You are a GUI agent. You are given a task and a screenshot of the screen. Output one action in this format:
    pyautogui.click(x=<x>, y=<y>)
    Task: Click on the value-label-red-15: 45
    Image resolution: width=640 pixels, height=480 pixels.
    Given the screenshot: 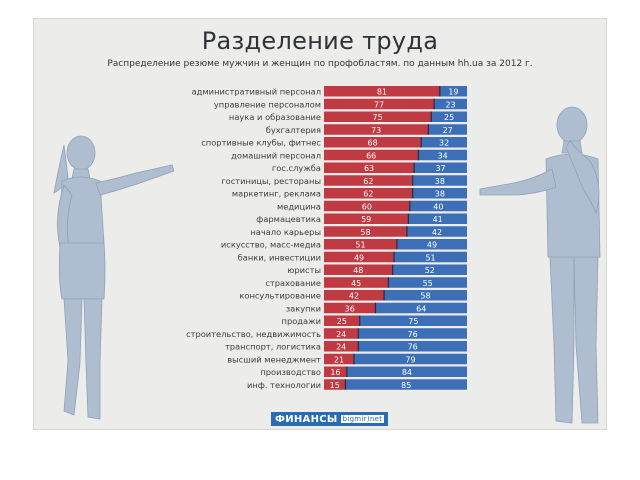 What is the action you would take?
    pyautogui.click(x=356, y=283)
    